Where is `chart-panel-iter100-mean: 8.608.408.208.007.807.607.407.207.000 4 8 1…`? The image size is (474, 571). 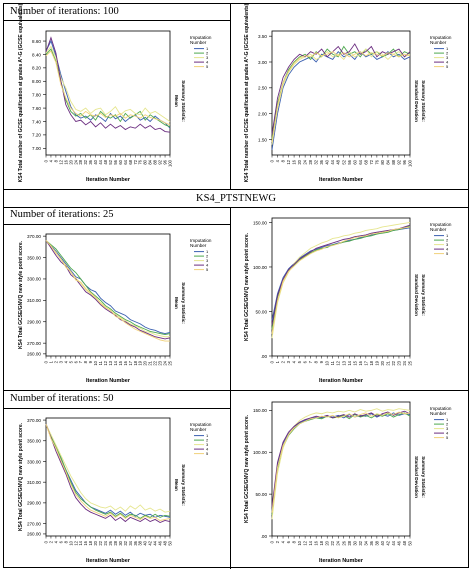 chart-panel-iter100-mean: 8.608.408.208.007.807.607.407.207.000 4 8 1… is located at coordinates (115, 93).